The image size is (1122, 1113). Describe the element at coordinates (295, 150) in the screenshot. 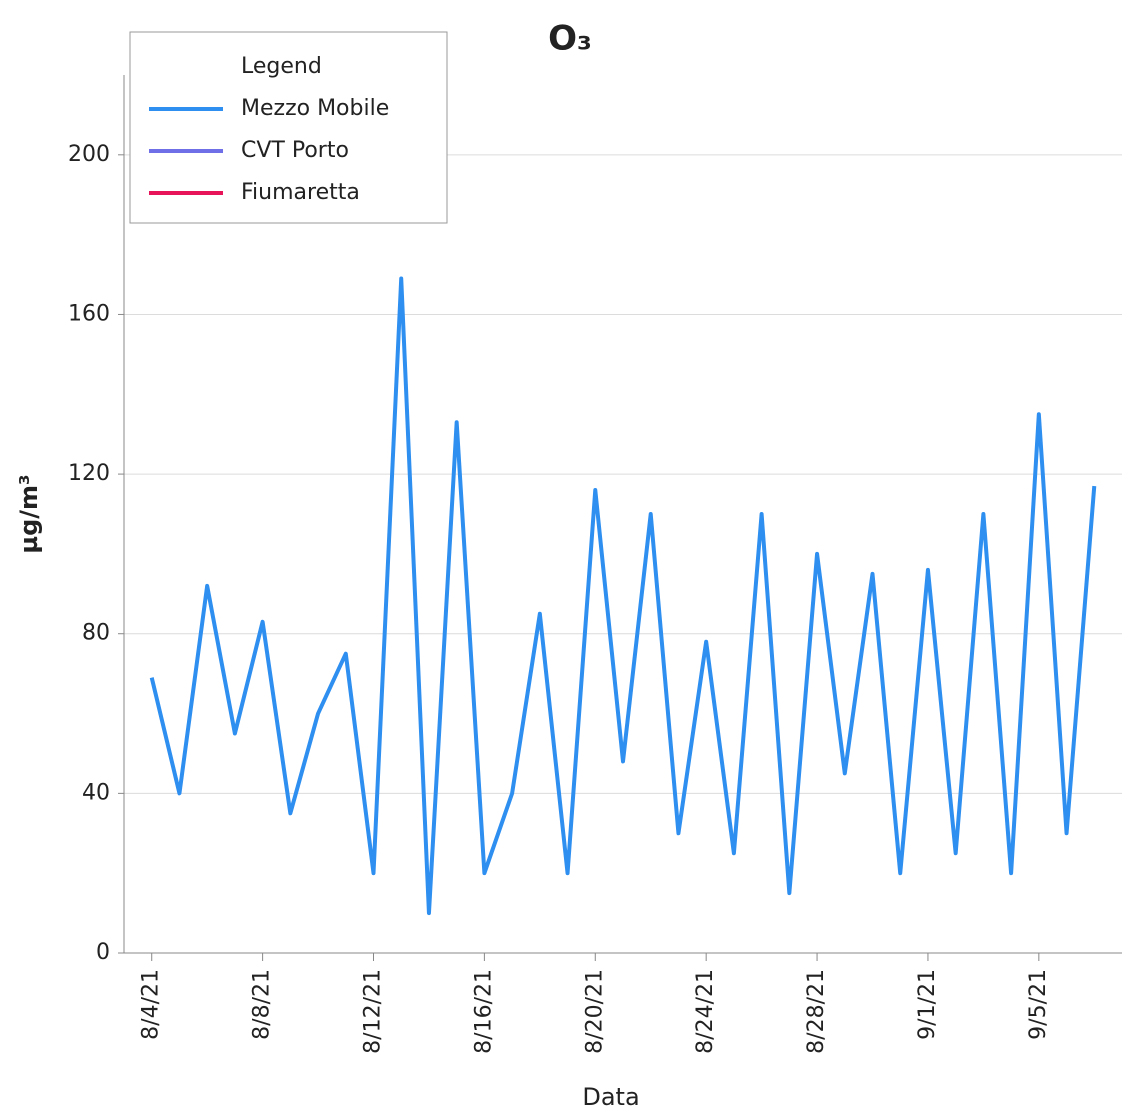

I see `legend-label: CVT Porto` at that location.